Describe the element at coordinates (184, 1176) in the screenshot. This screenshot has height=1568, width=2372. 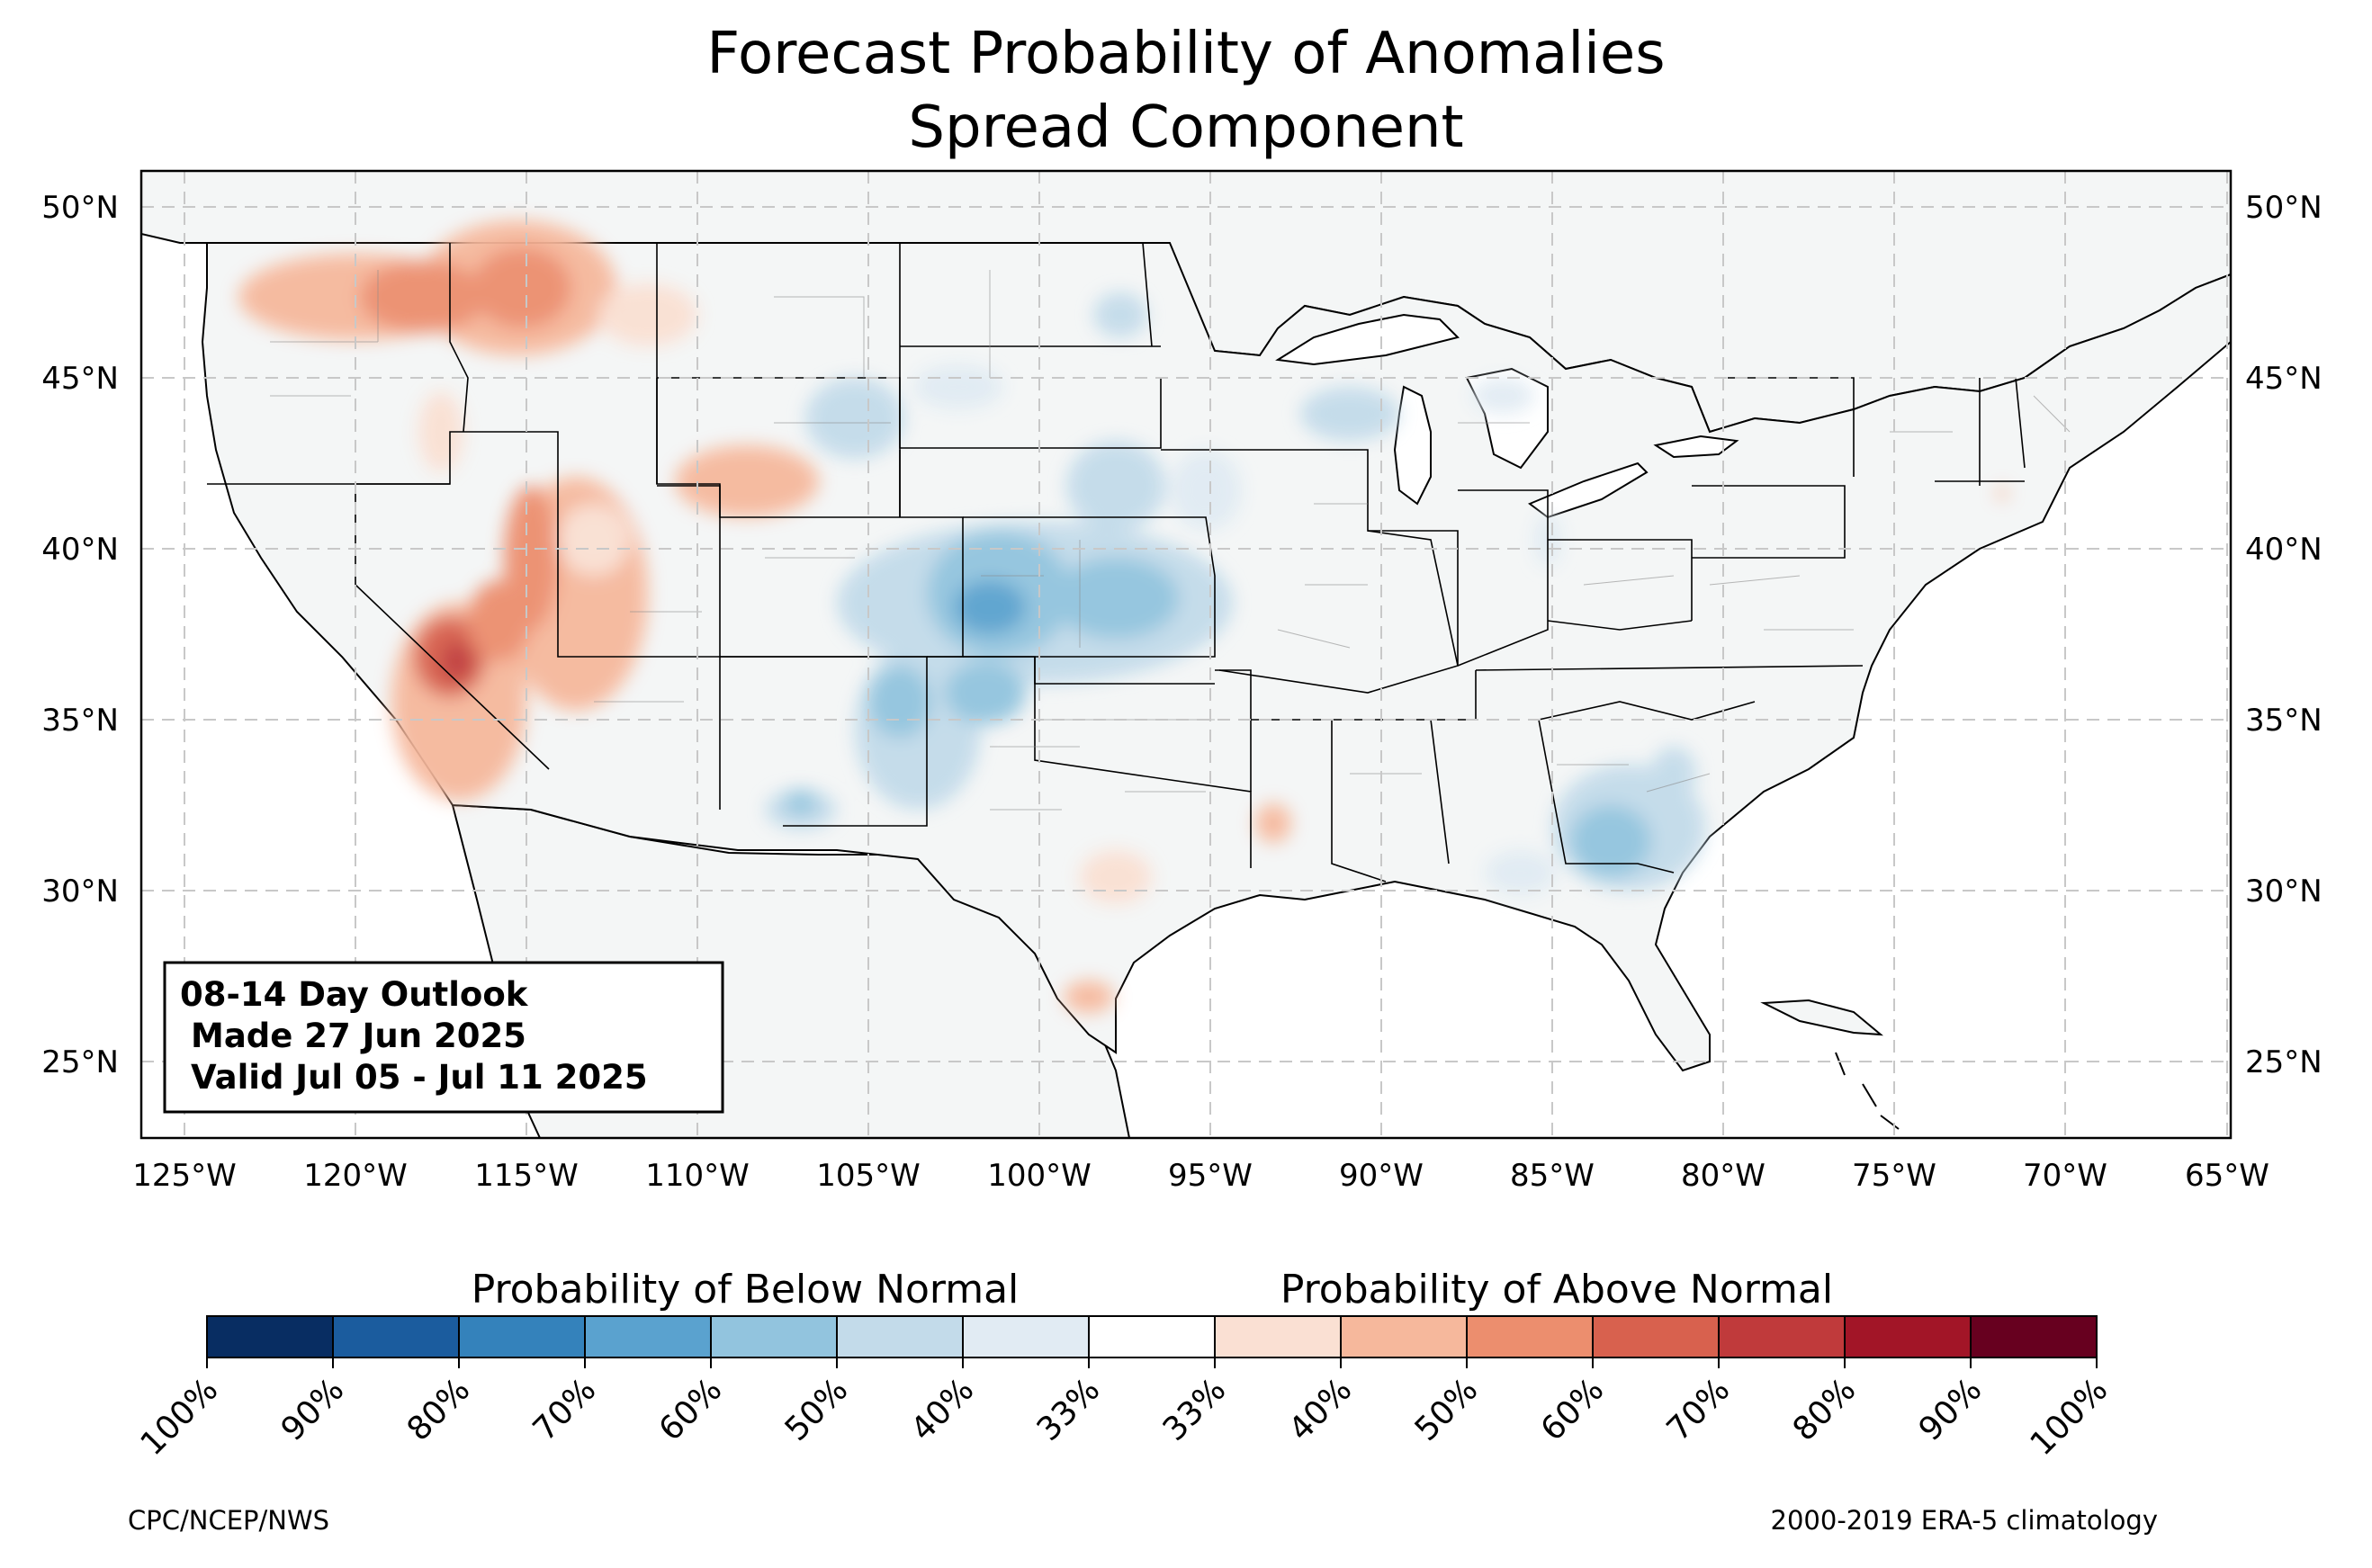
I see `lon-label: 125°W` at that location.